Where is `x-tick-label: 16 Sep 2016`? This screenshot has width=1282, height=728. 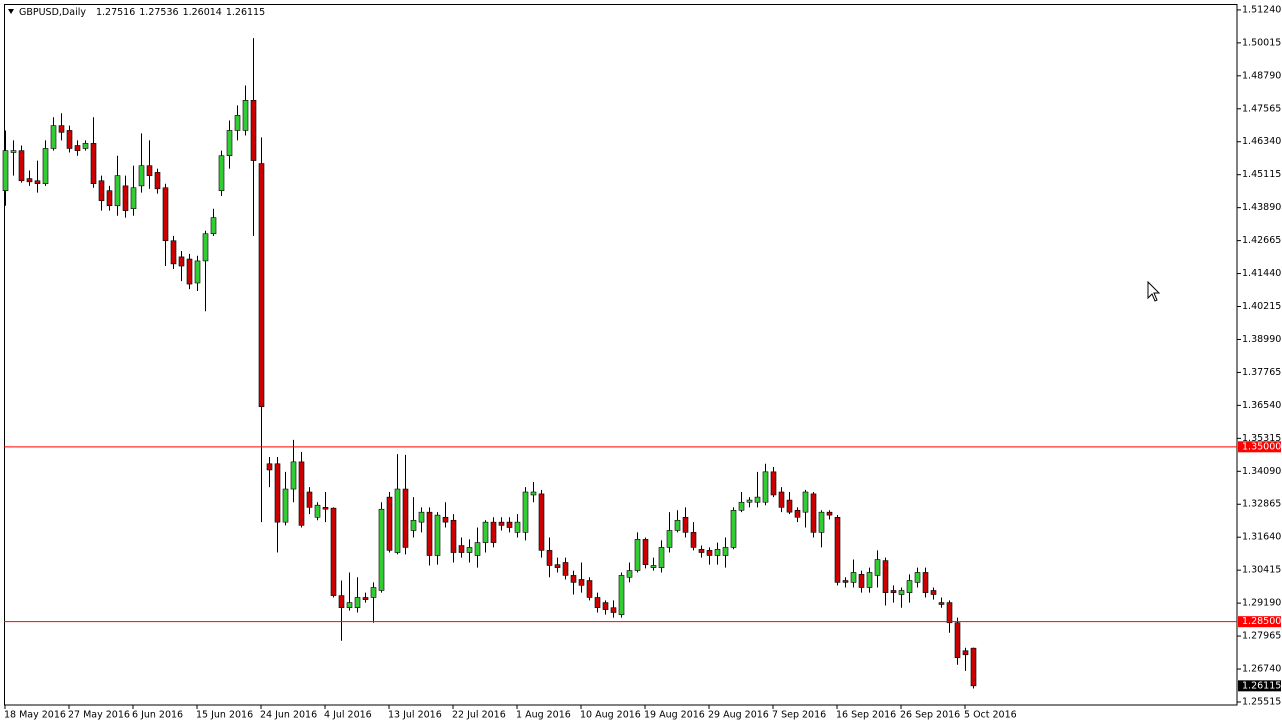
x-tick-label: 16 Sep 2016 is located at coordinates (866, 715).